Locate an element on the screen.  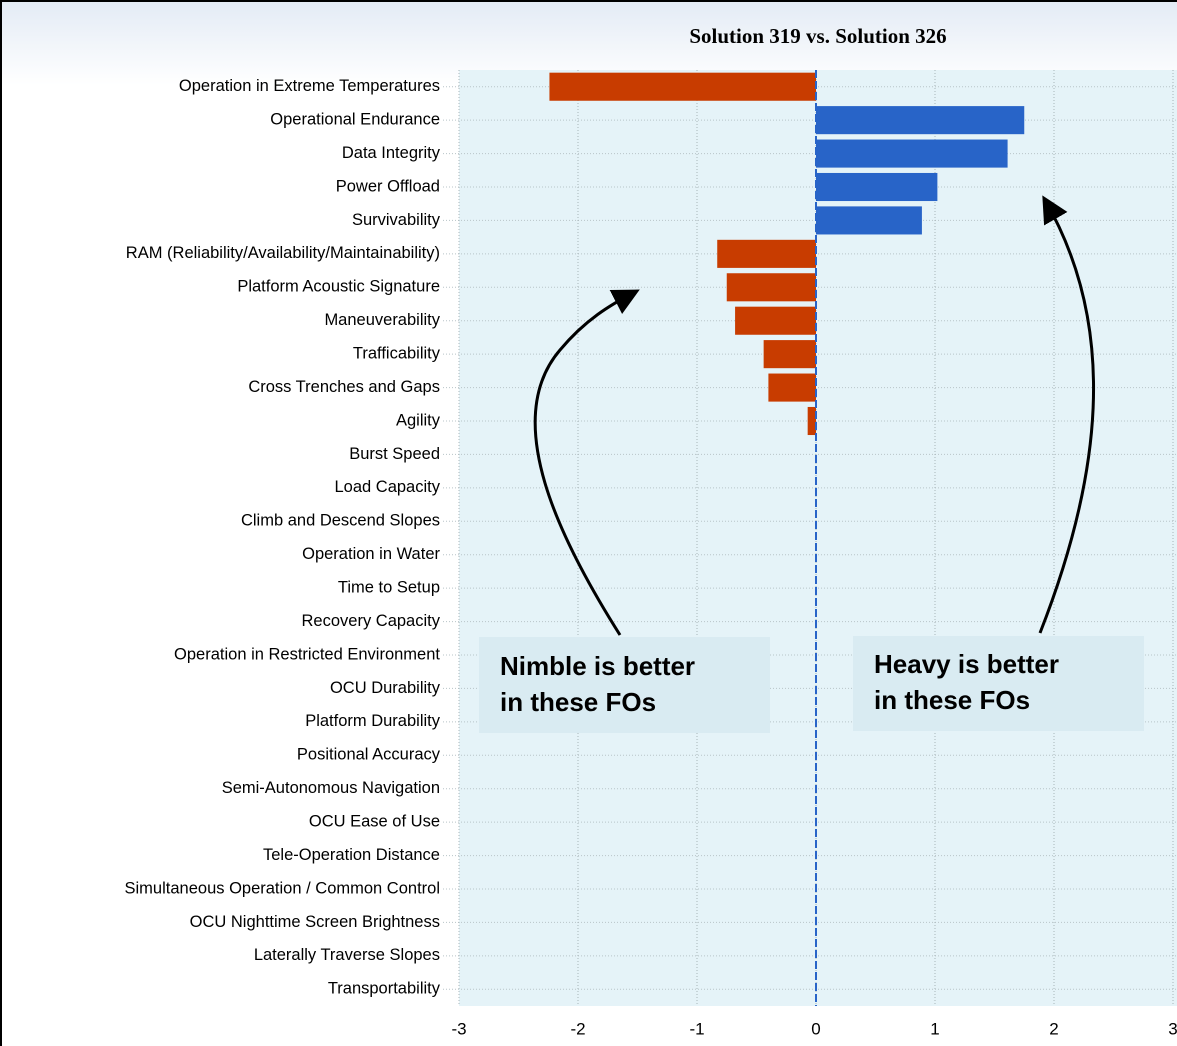
x-tick-label: 2 is located at coordinates (1053, 1028).